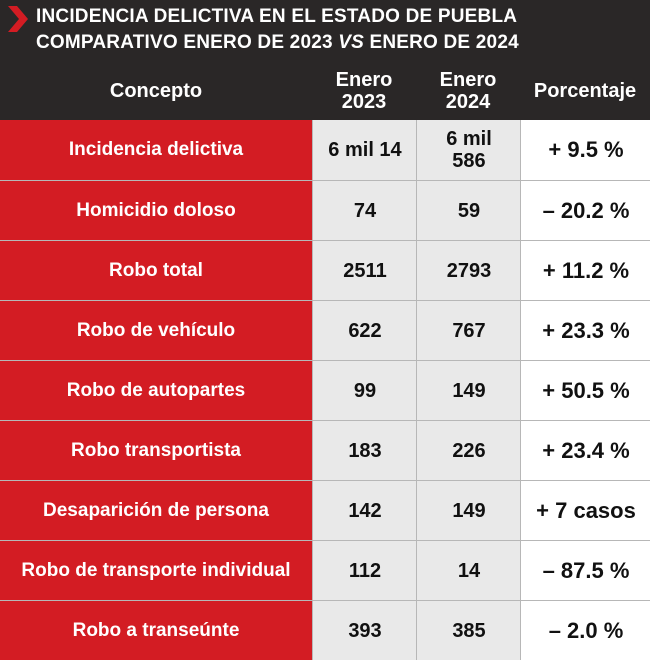 Image resolution: width=650 pixels, height=660 pixels. I want to click on value-2024-cell: 226, so click(468, 450).